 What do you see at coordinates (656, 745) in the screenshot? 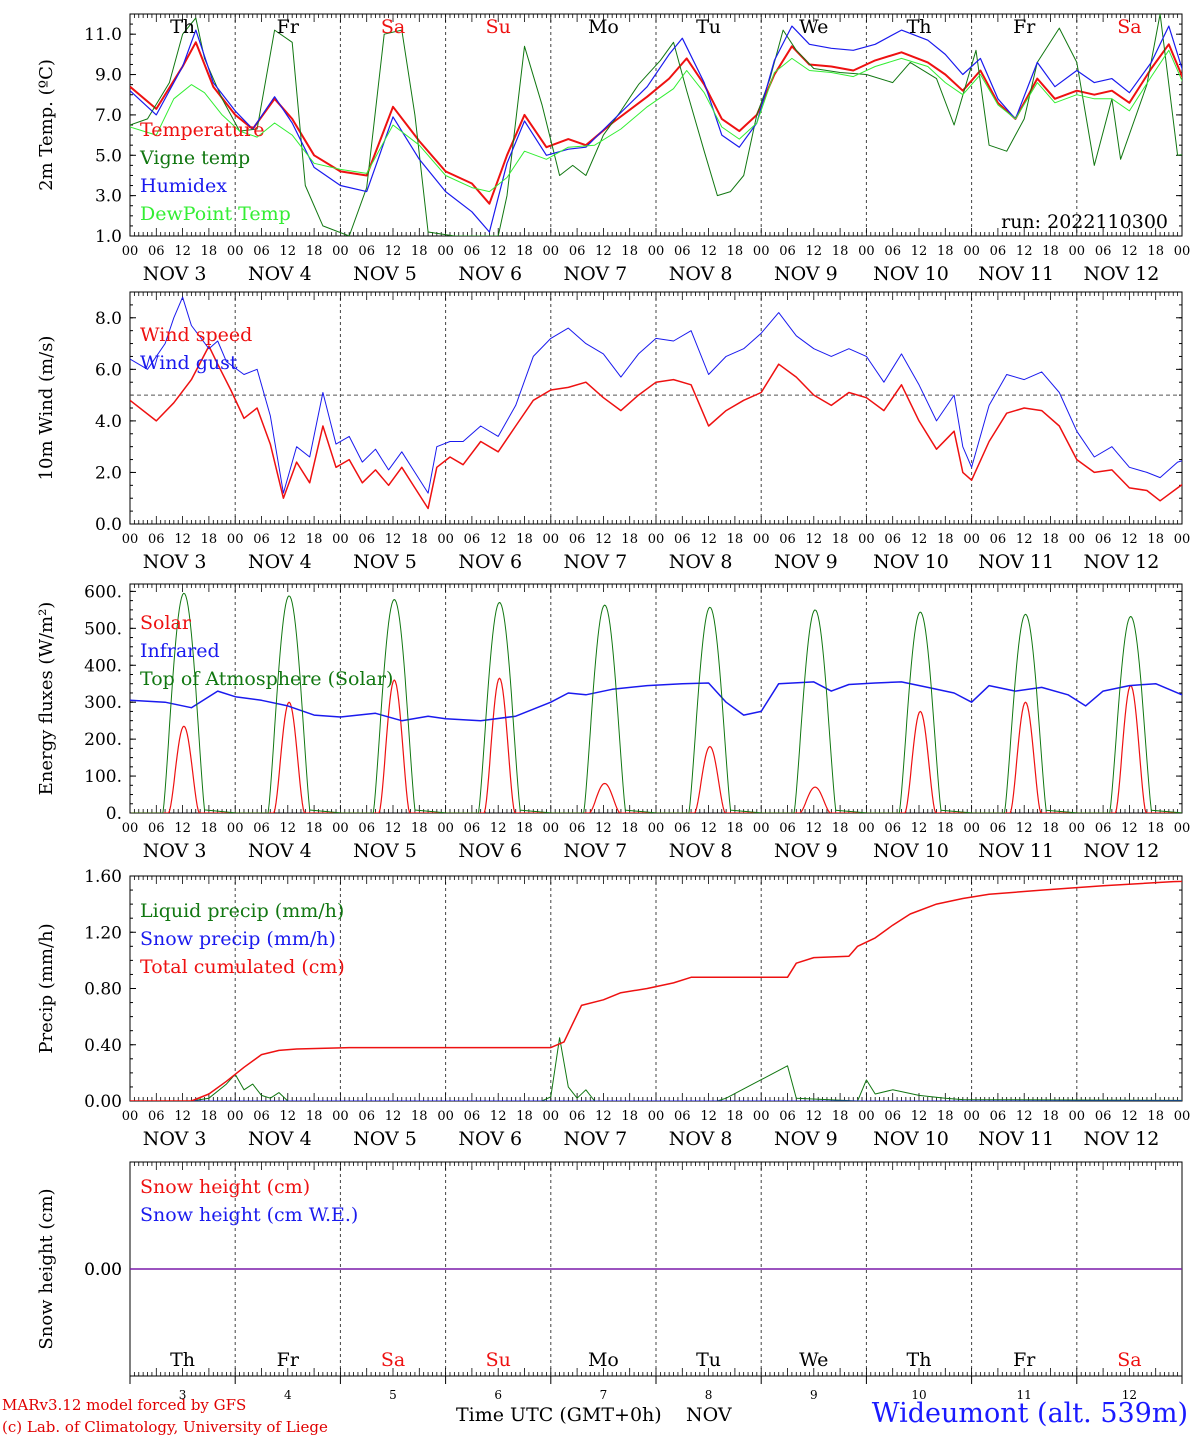
I see `series-line-solar` at bounding box center [656, 745].